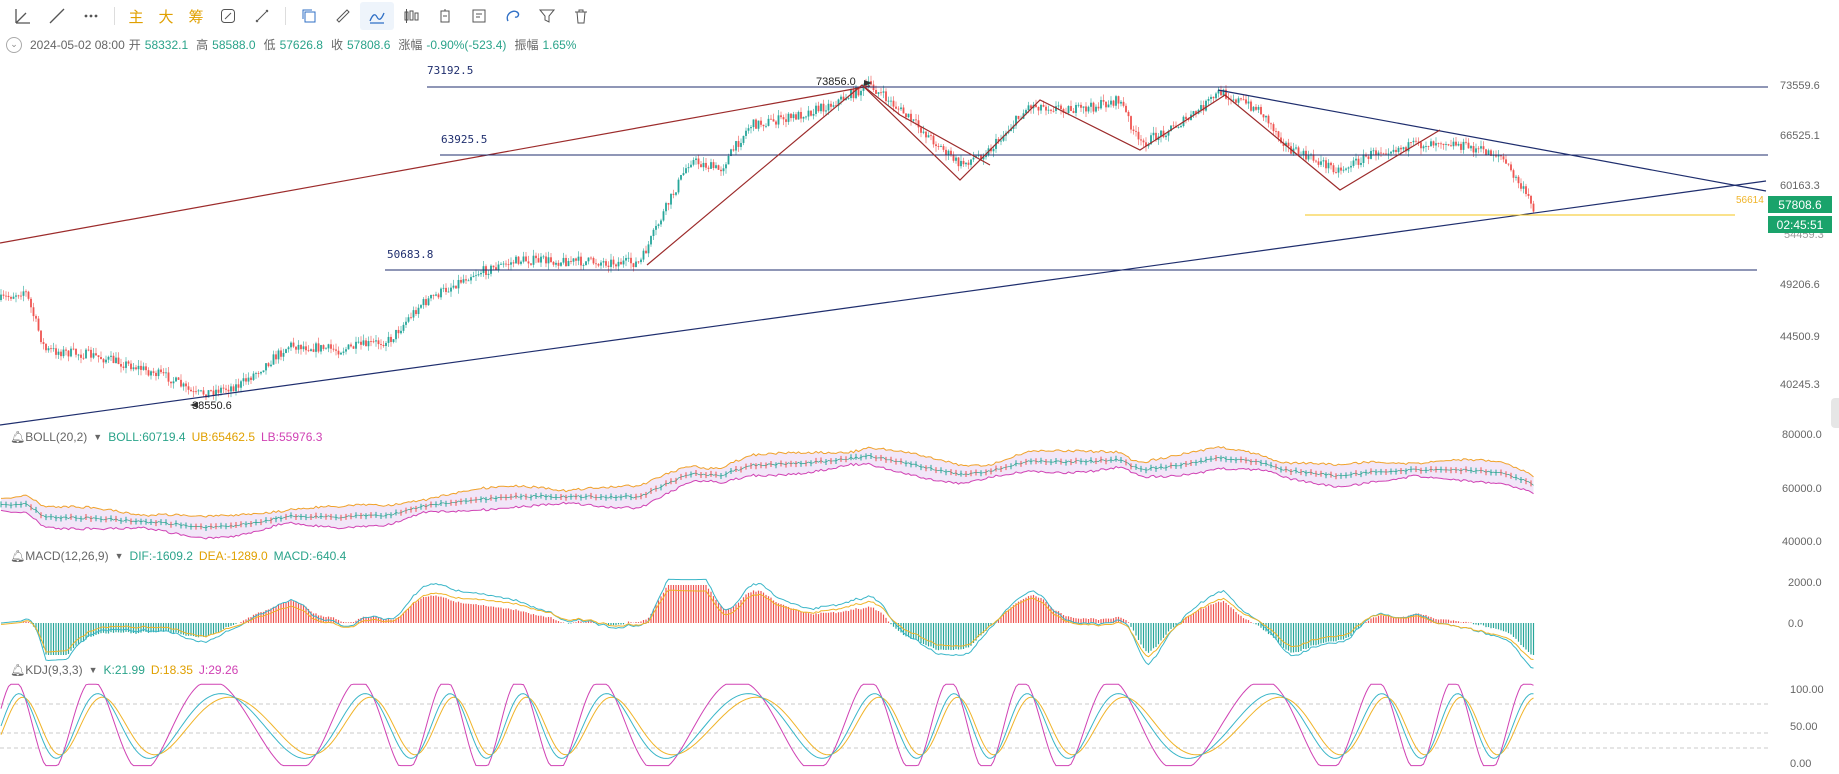 The width and height of the screenshot is (1839, 774). Describe the element at coordinates (59, 556) in the screenshot. I see `macd-name: 🔔︎MACD(12,26,9)` at that location.